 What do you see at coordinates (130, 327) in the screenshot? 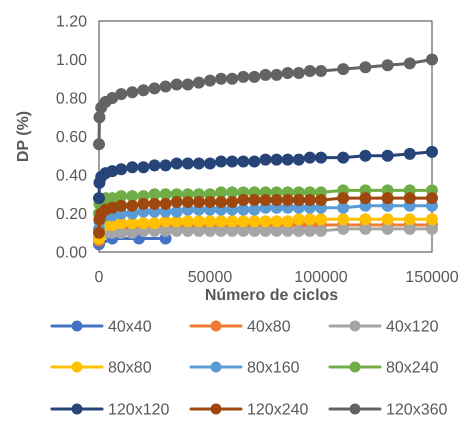
I see `legend-label: 40x40` at bounding box center [130, 327].